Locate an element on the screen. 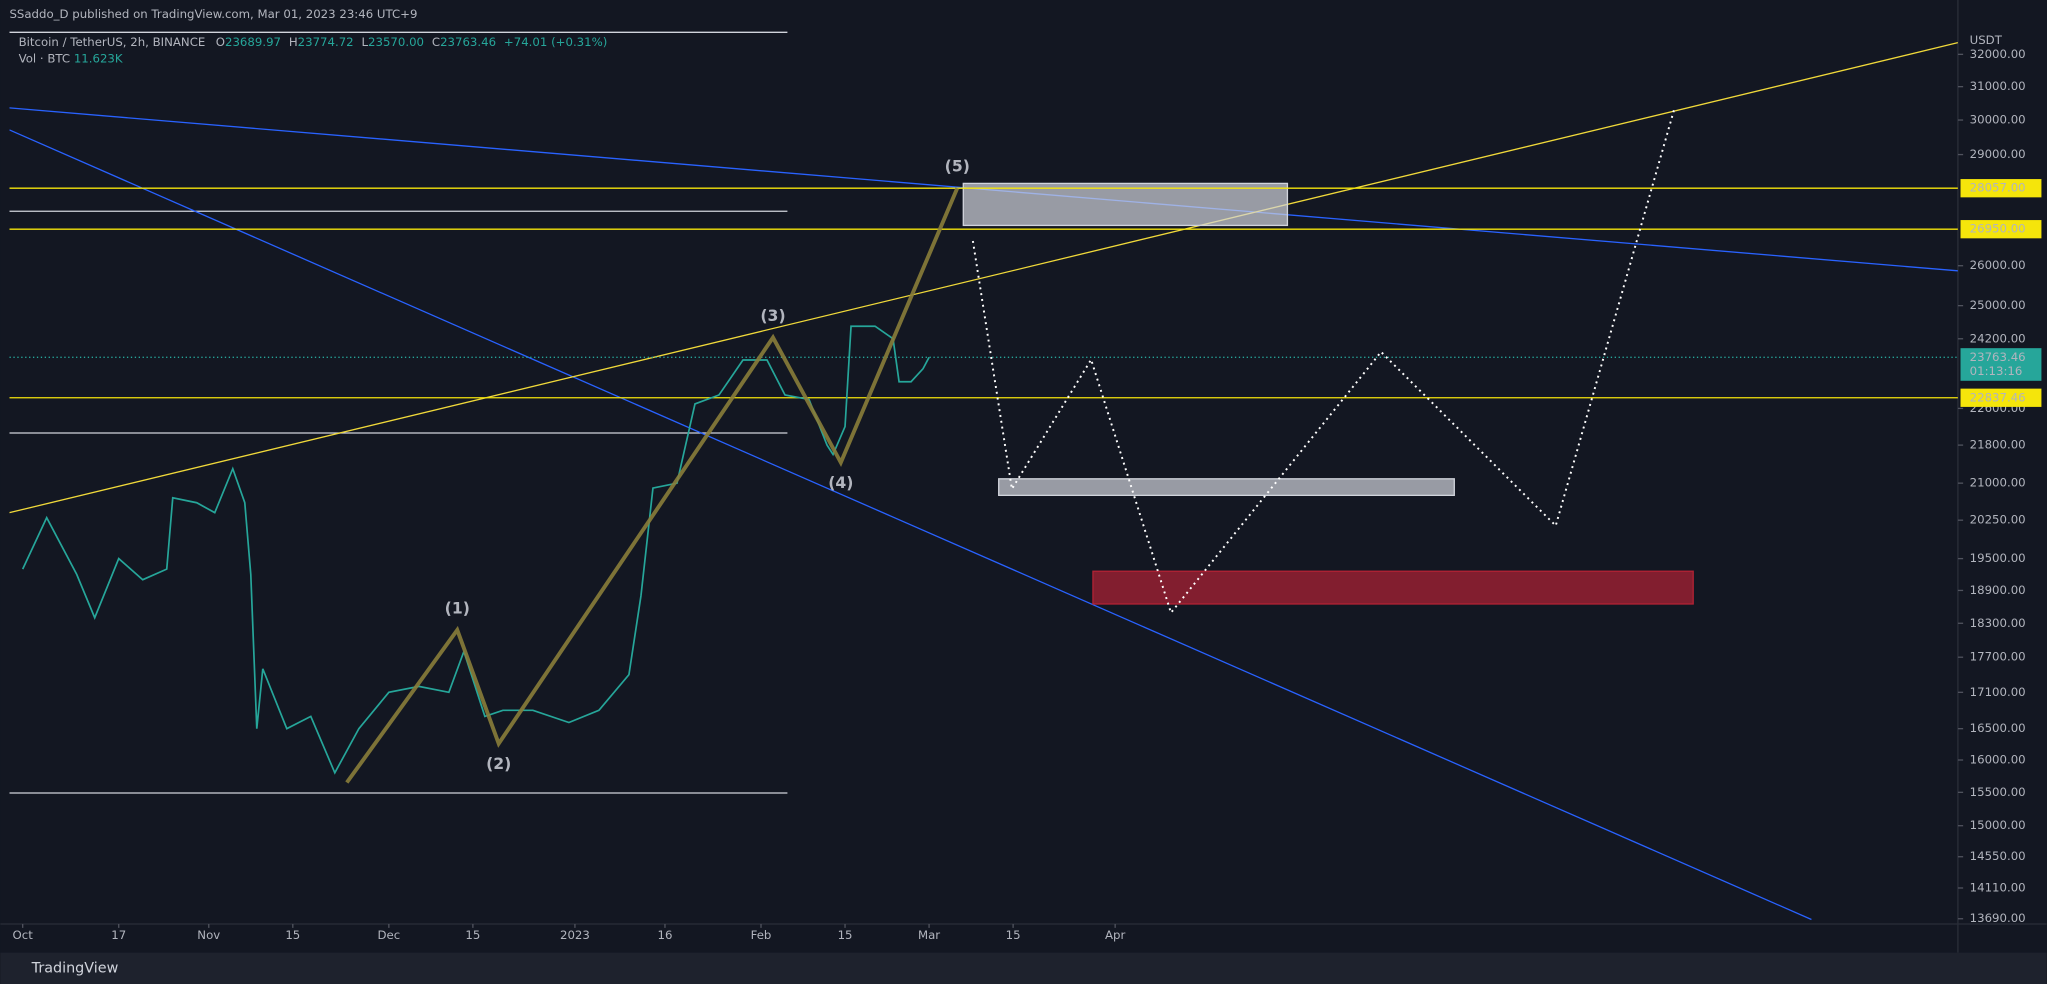 The height and width of the screenshot is (984, 2047). ohlc-value: 23570.00 is located at coordinates (396, 41).